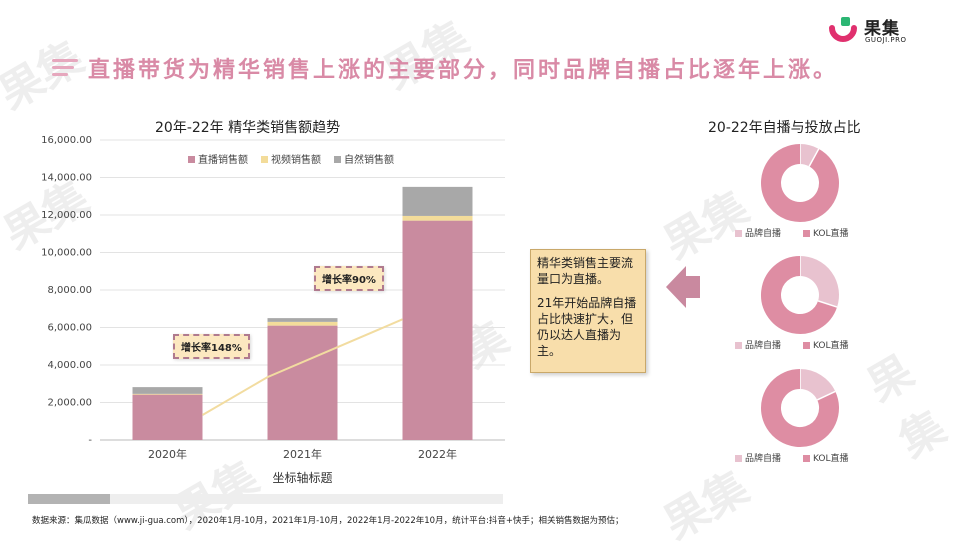  I want to click on y-tick-label: 2,000.00, so click(69, 403).